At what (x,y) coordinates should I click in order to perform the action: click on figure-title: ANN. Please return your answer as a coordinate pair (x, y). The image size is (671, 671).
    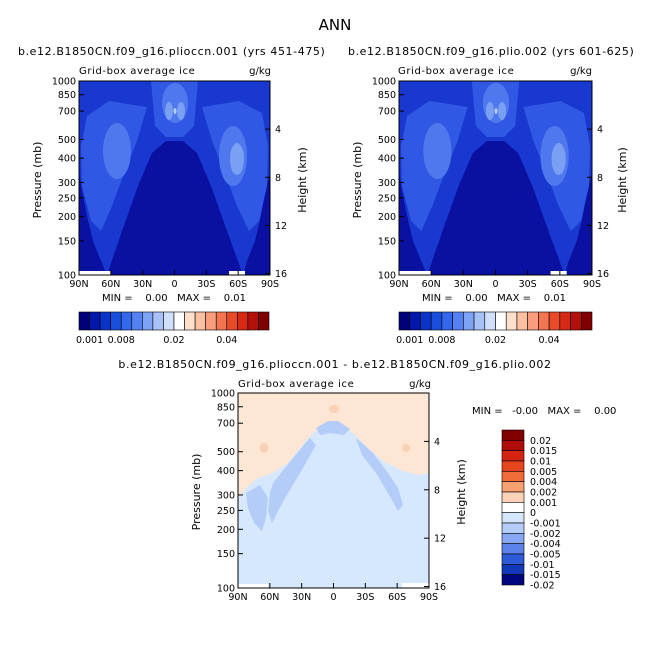
    Looking at the image, I should click on (335, 25).